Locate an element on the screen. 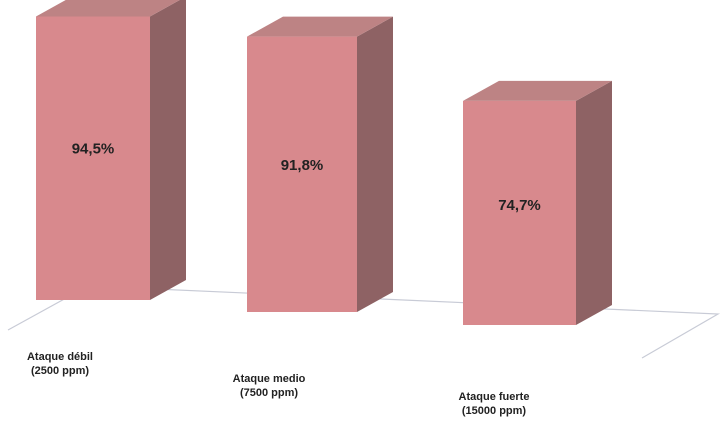 The width and height of the screenshot is (727, 421). value-label-0: 94,5% is located at coordinates (93, 149).